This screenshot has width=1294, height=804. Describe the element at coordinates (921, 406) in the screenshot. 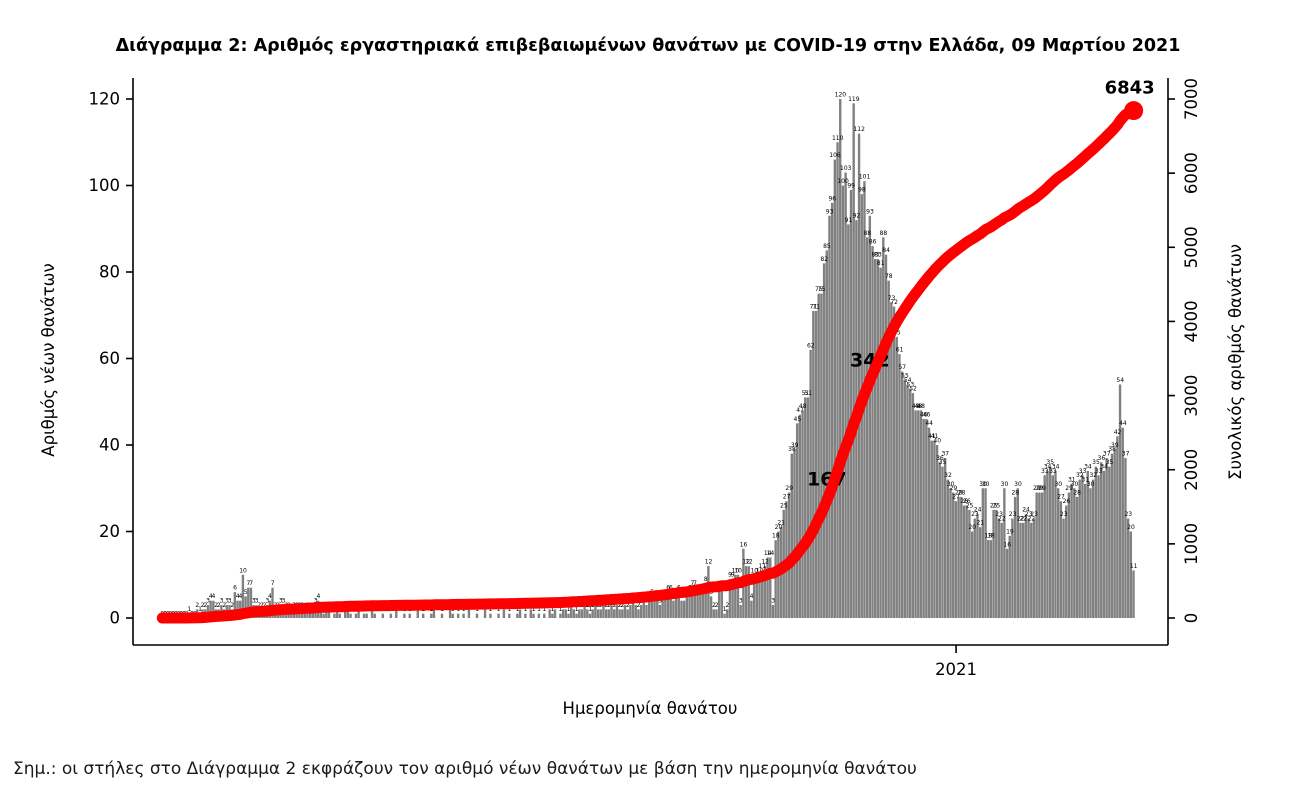

I see `bar-value-label: 48` at that location.